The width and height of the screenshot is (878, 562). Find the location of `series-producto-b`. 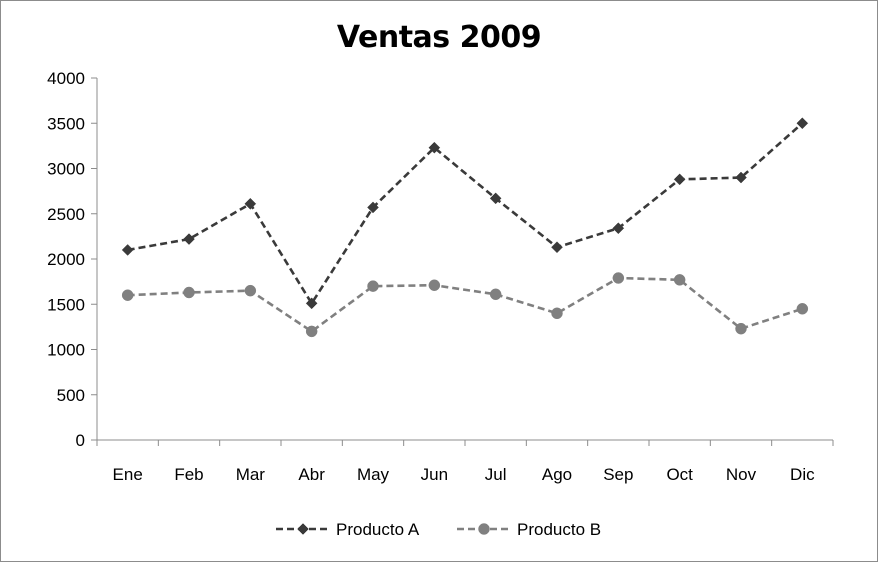

series-producto-b is located at coordinates (465, 305).